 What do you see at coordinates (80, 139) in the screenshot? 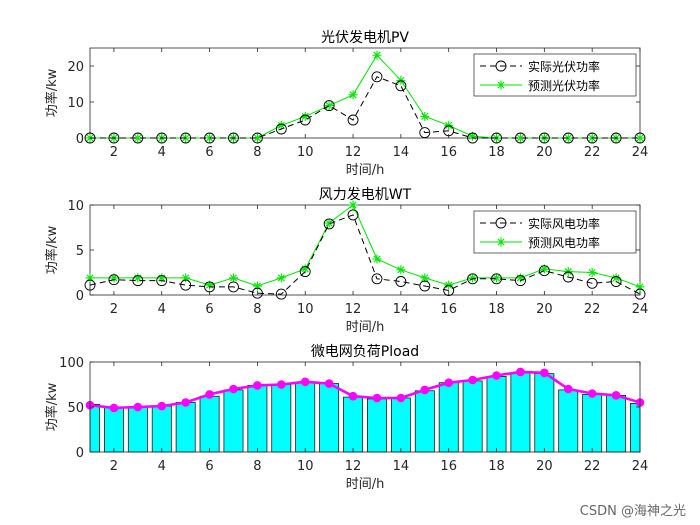
I see `pv-ytick-label: 0` at bounding box center [80, 139].